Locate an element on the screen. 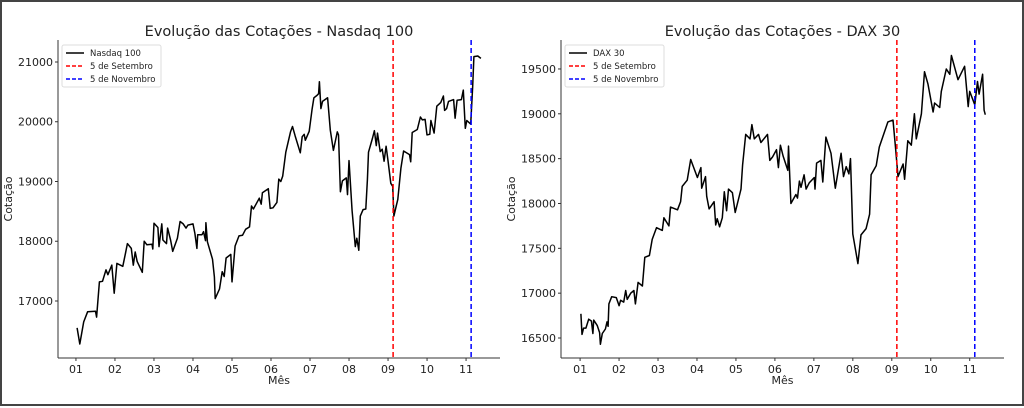 The image size is (1024, 408). legend-label: DAX 30 is located at coordinates (609, 54).